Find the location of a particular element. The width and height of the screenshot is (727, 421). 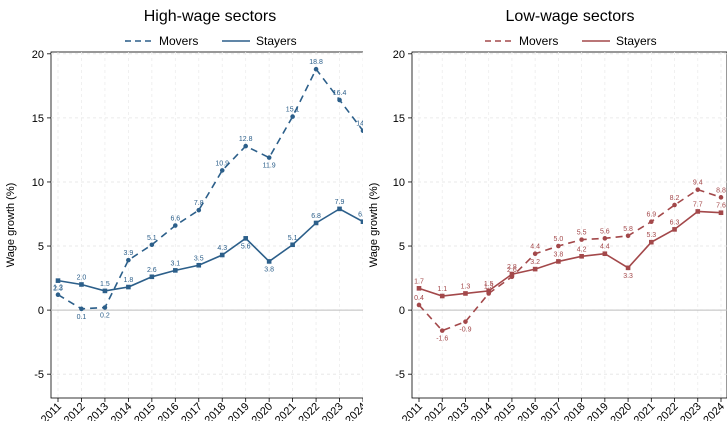

legend: Movers Stayers is located at coordinates (571, 41).